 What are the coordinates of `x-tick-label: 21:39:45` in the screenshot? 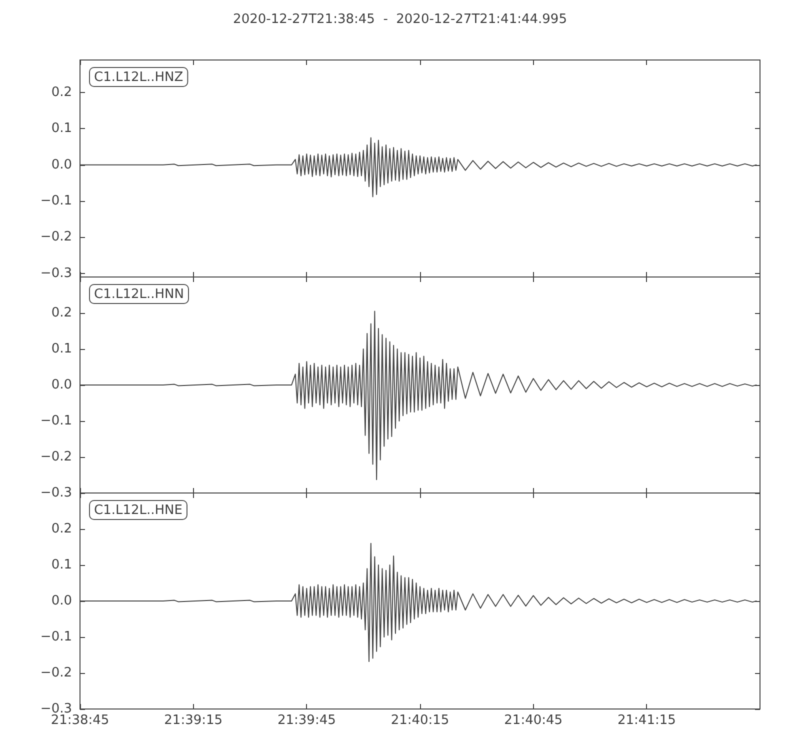 It's located at (306, 720).